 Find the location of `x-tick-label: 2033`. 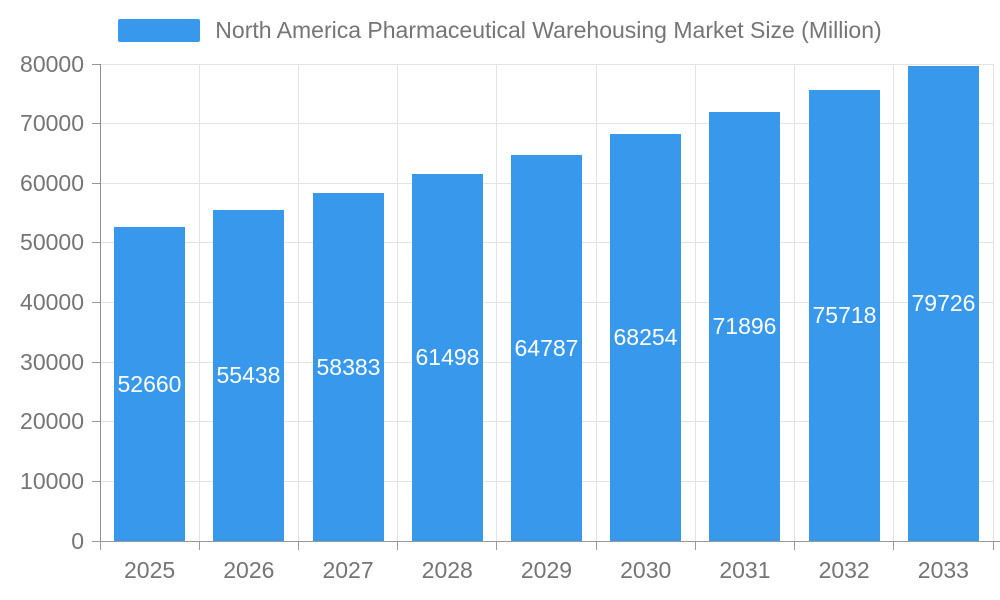

x-tick-label: 2033 is located at coordinates (943, 570).